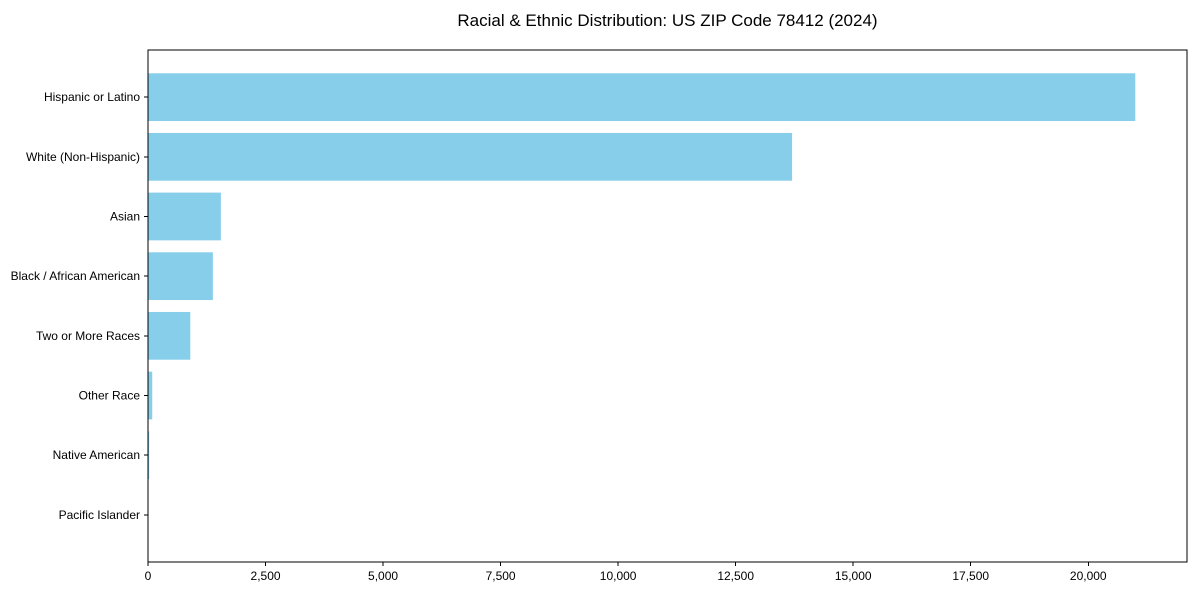 Image resolution: width=1200 pixels, height=600 pixels. I want to click on x-tick-label: 2,500, so click(266, 576).